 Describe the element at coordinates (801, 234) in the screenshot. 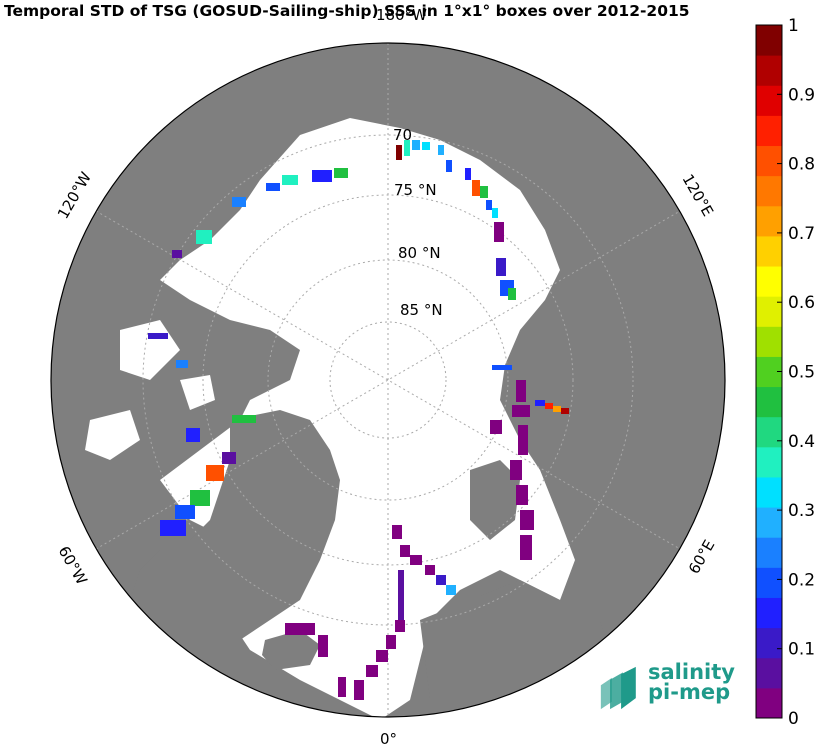

I see `colorbar-tick-label: 0.7` at that location.